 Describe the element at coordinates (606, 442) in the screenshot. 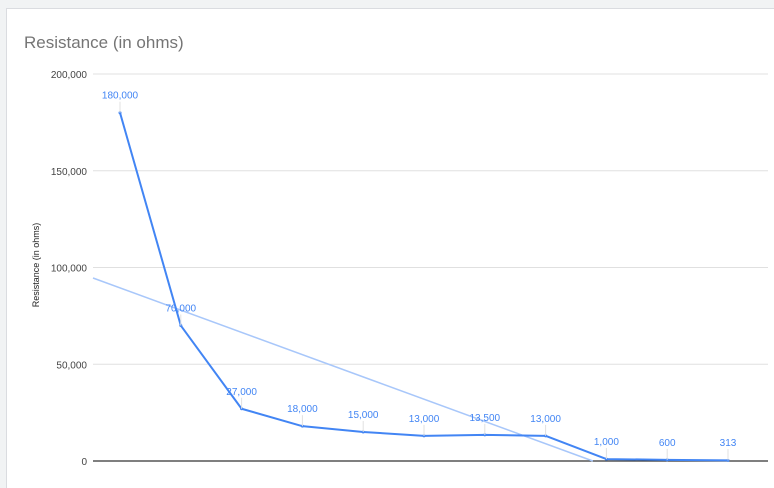

I see `data-label: 1,000` at that location.